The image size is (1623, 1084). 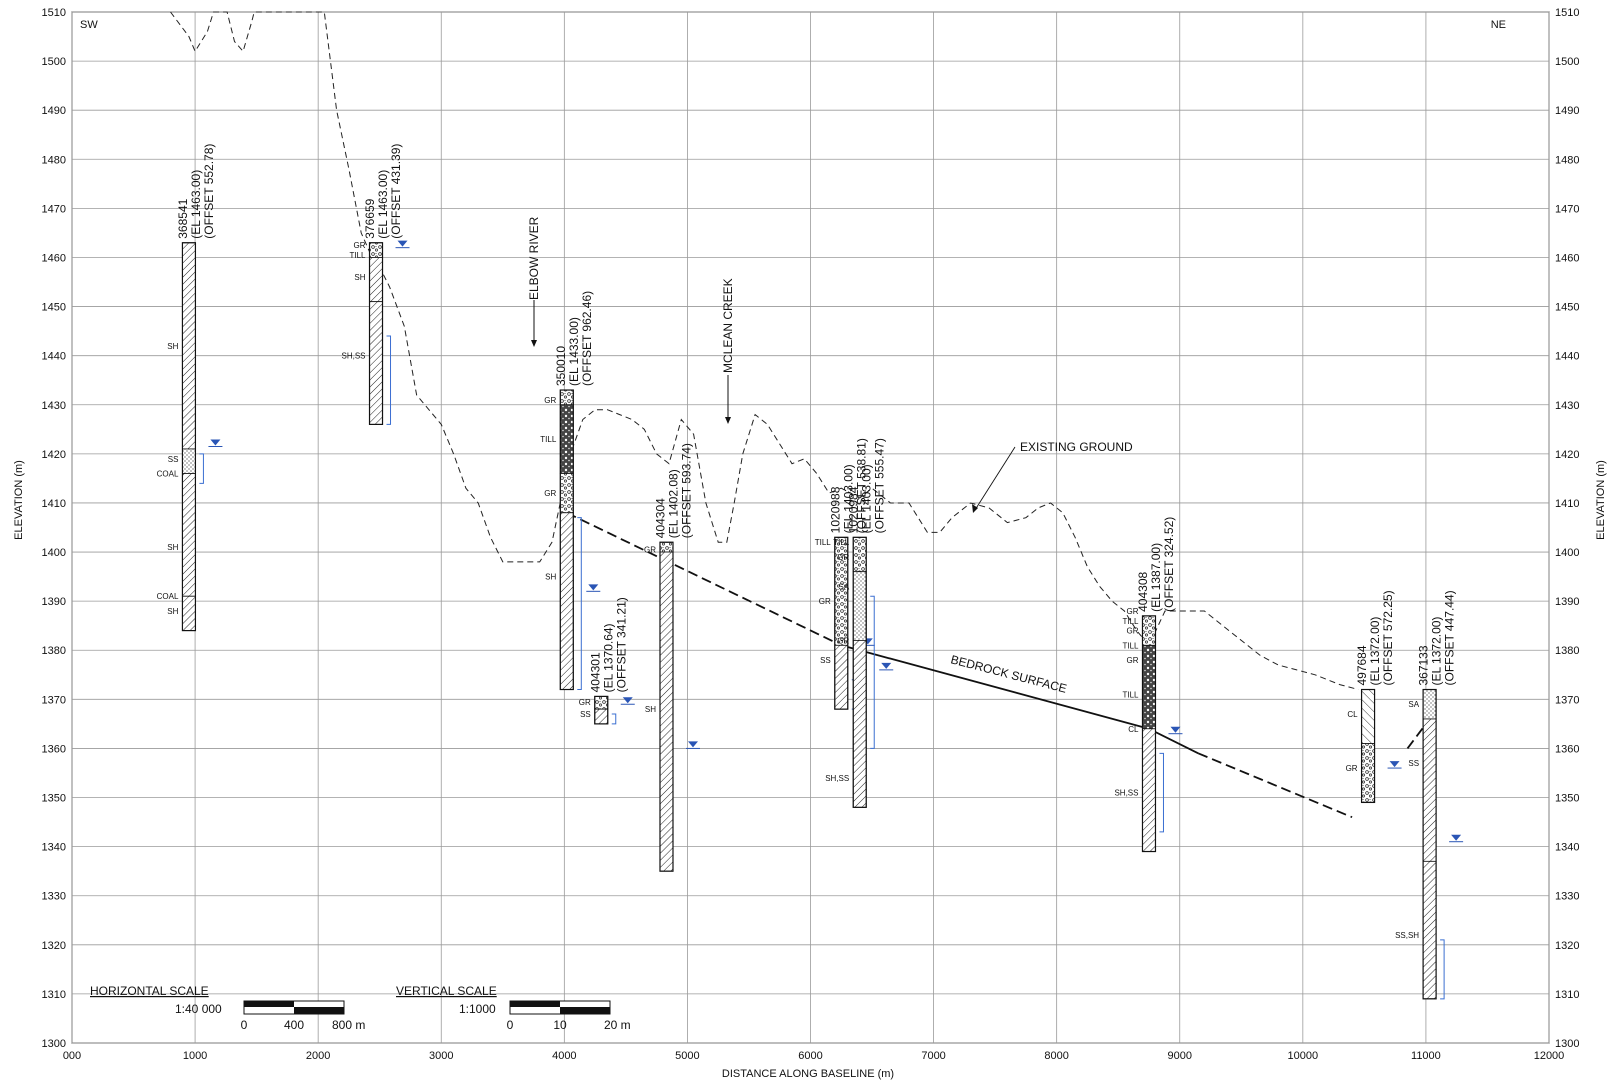 I want to click on borehole-497684: 497684(EL 1372.00)(OFFSET 572.25) CL GR, so click(x=1374, y=697).